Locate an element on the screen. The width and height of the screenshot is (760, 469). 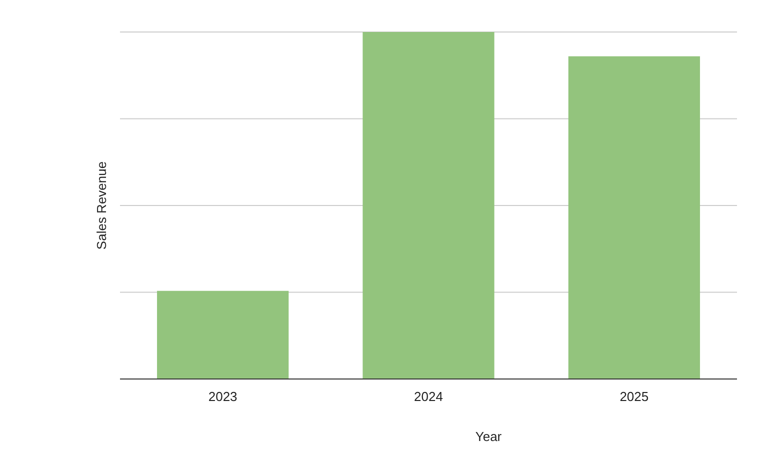
x-axis-title: Year is located at coordinates (488, 436).